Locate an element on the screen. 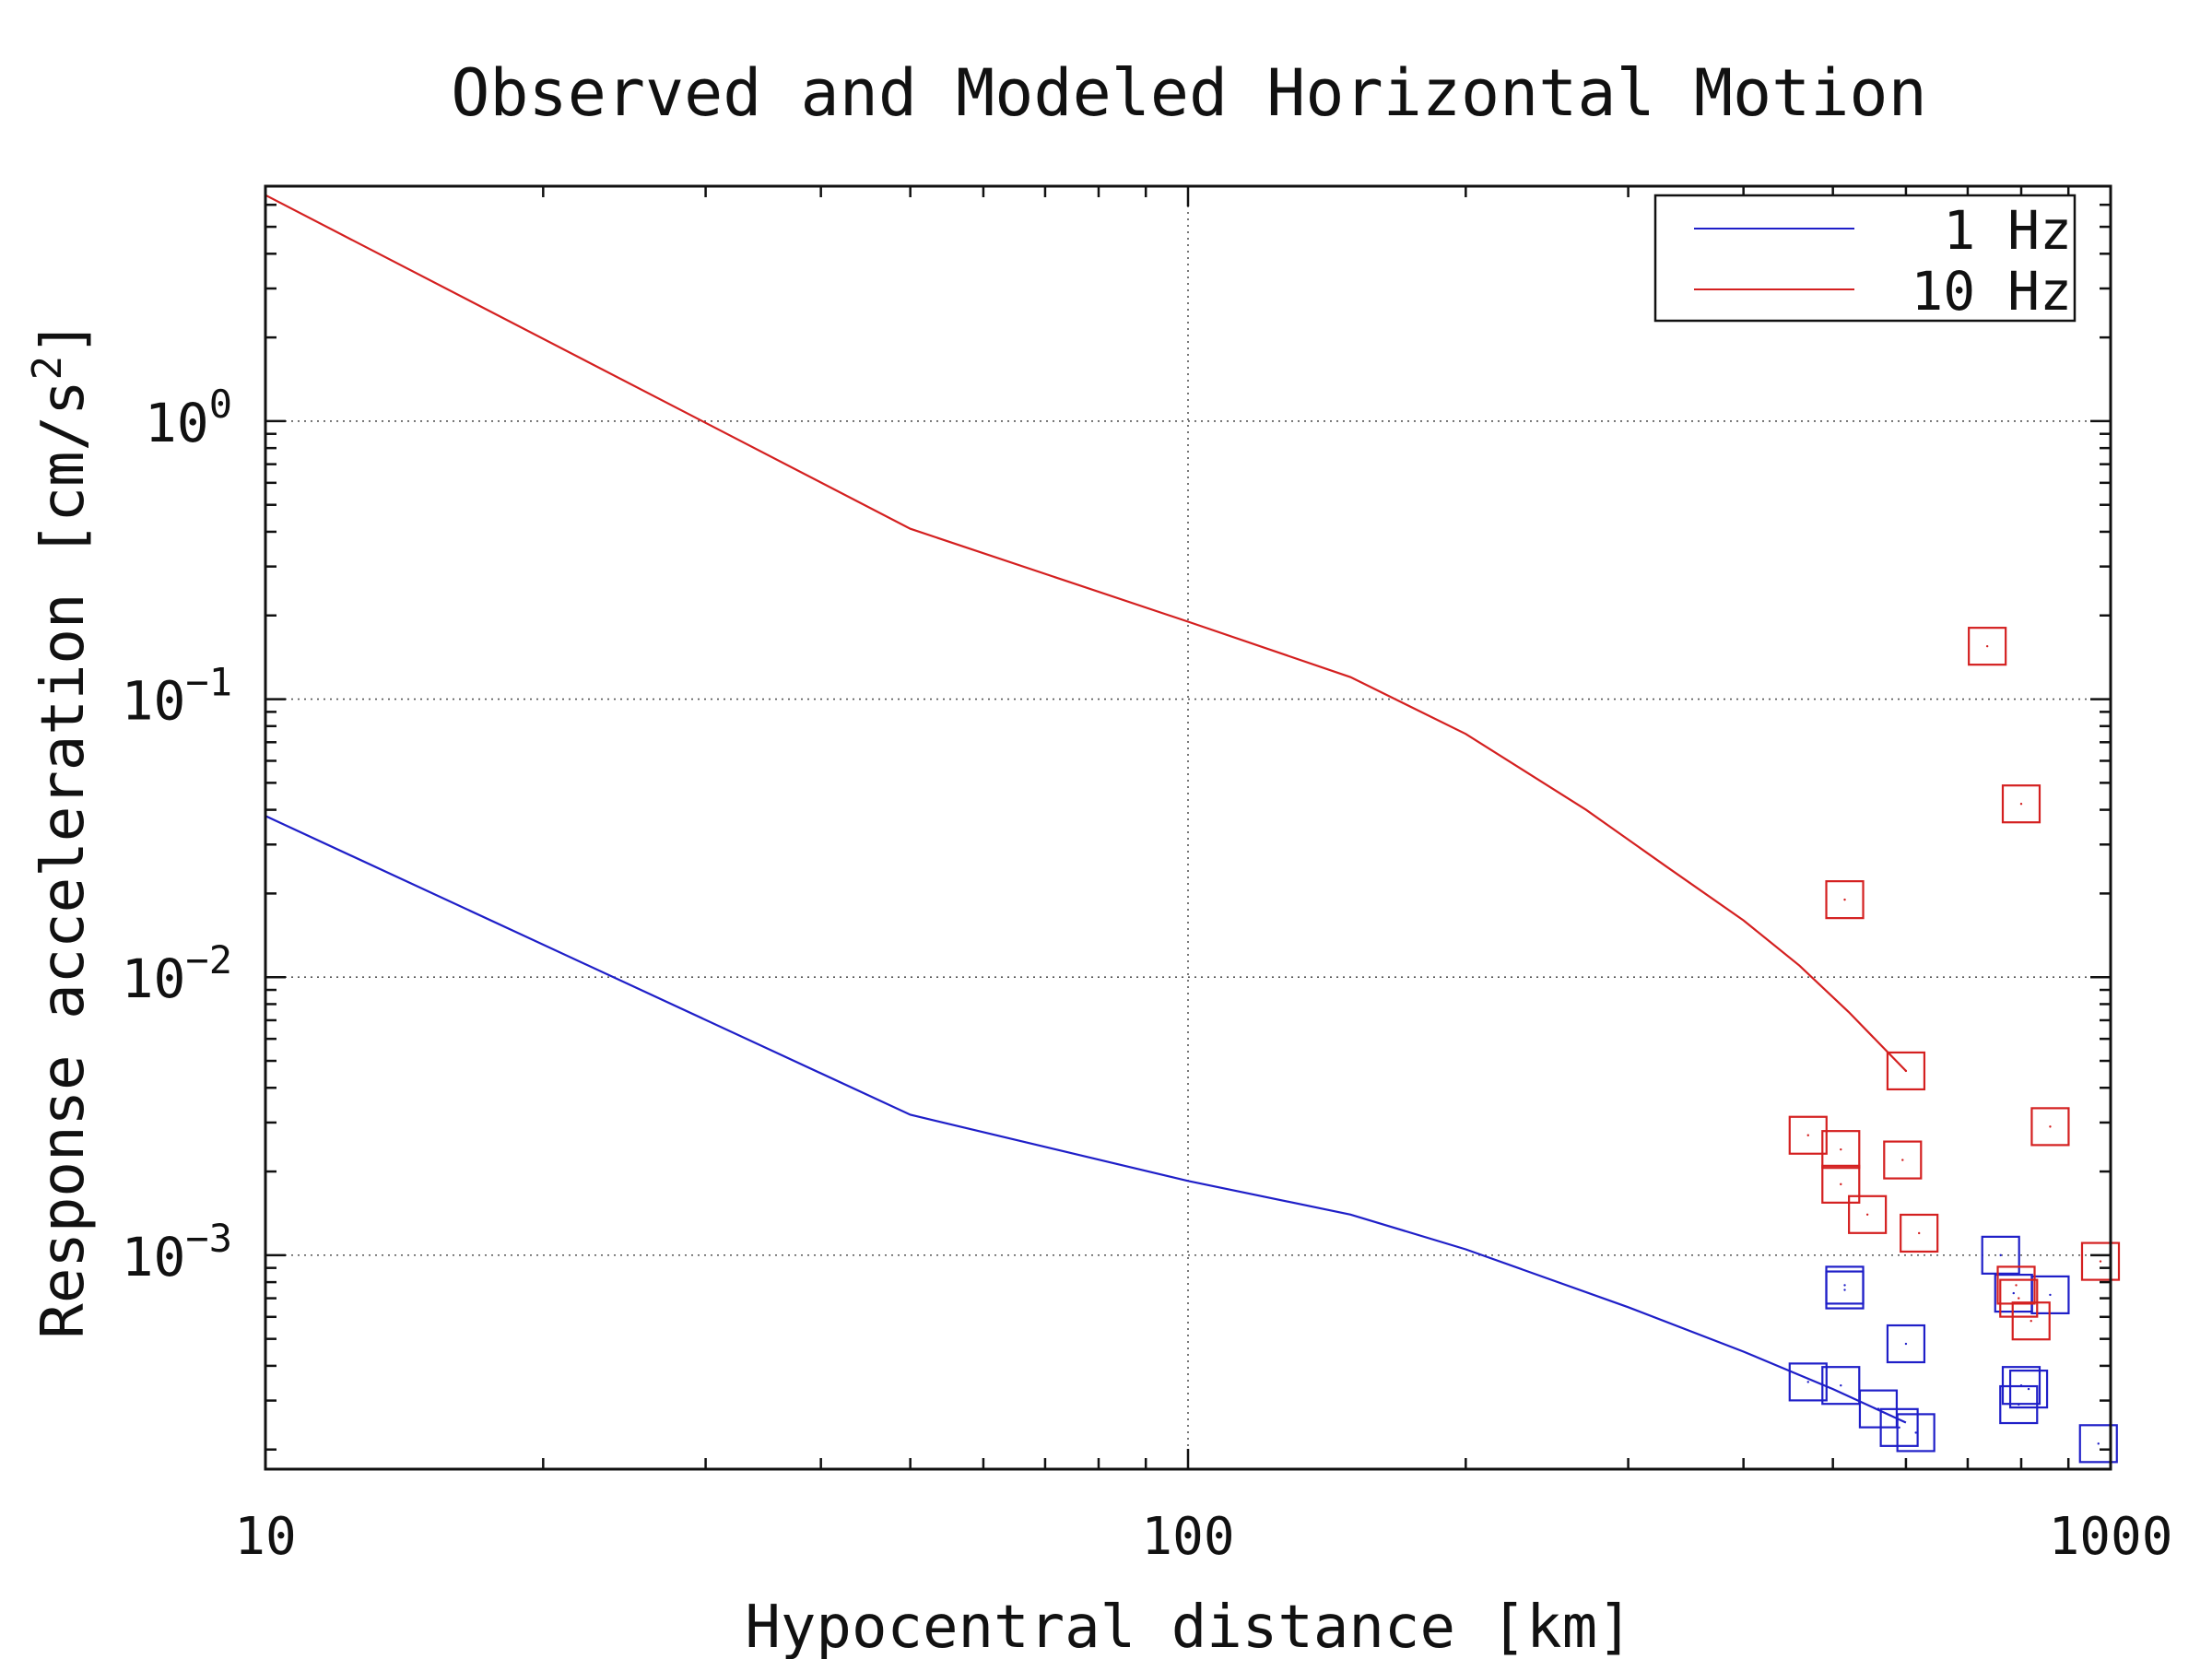 The image size is (2212, 1659). y-tick-label: 10⁻² is located at coordinates (177, 973).